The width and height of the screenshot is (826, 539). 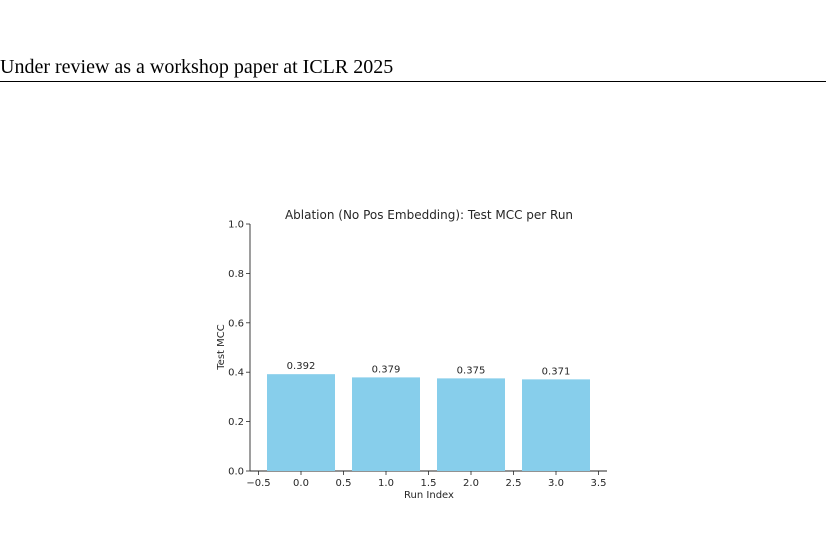 I want to click on x-tick-label: −0.5, so click(x=258, y=483).